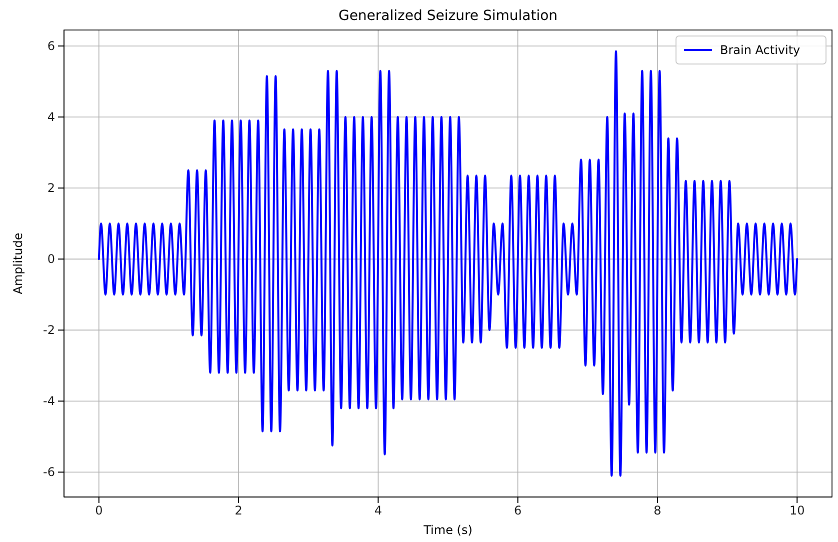 The width and height of the screenshot is (838, 542). I want to click on y-tick-label: -2, so click(49, 329).